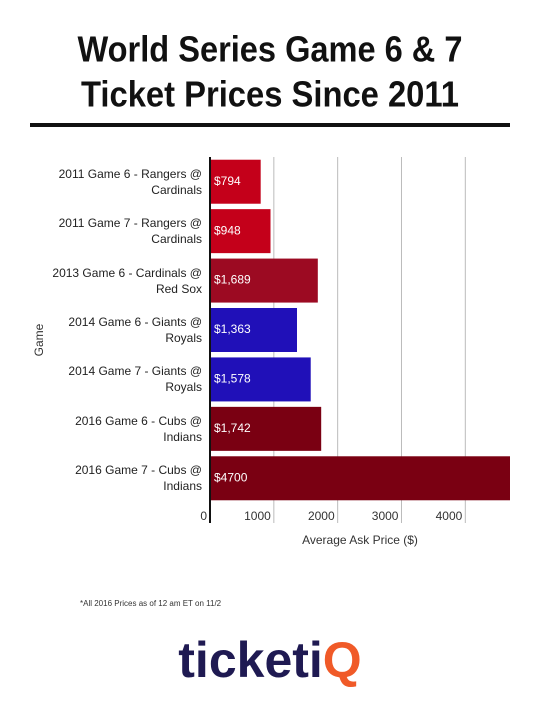 The image size is (540, 720). What do you see at coordinates (232, 379) in the screenshot?
I see `value-label: $1,578` at bounding box center [232, 379].